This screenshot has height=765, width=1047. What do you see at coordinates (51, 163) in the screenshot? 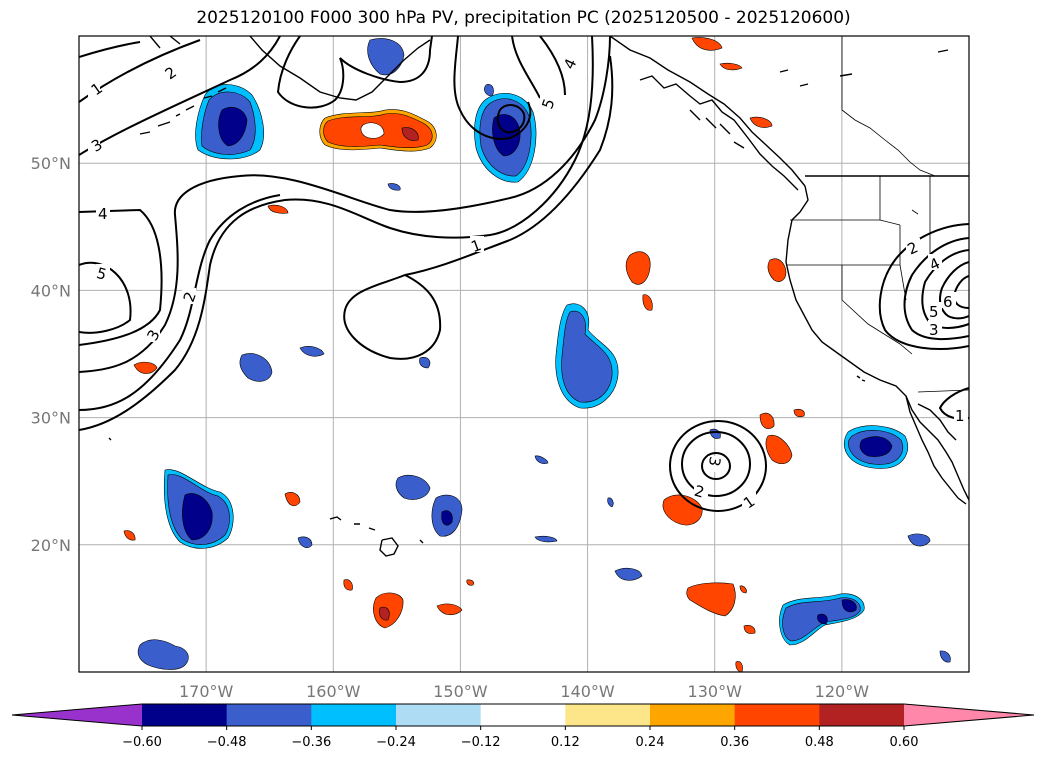
I see `lat-tick-label: 50°N` at bounding box center [51, 163].